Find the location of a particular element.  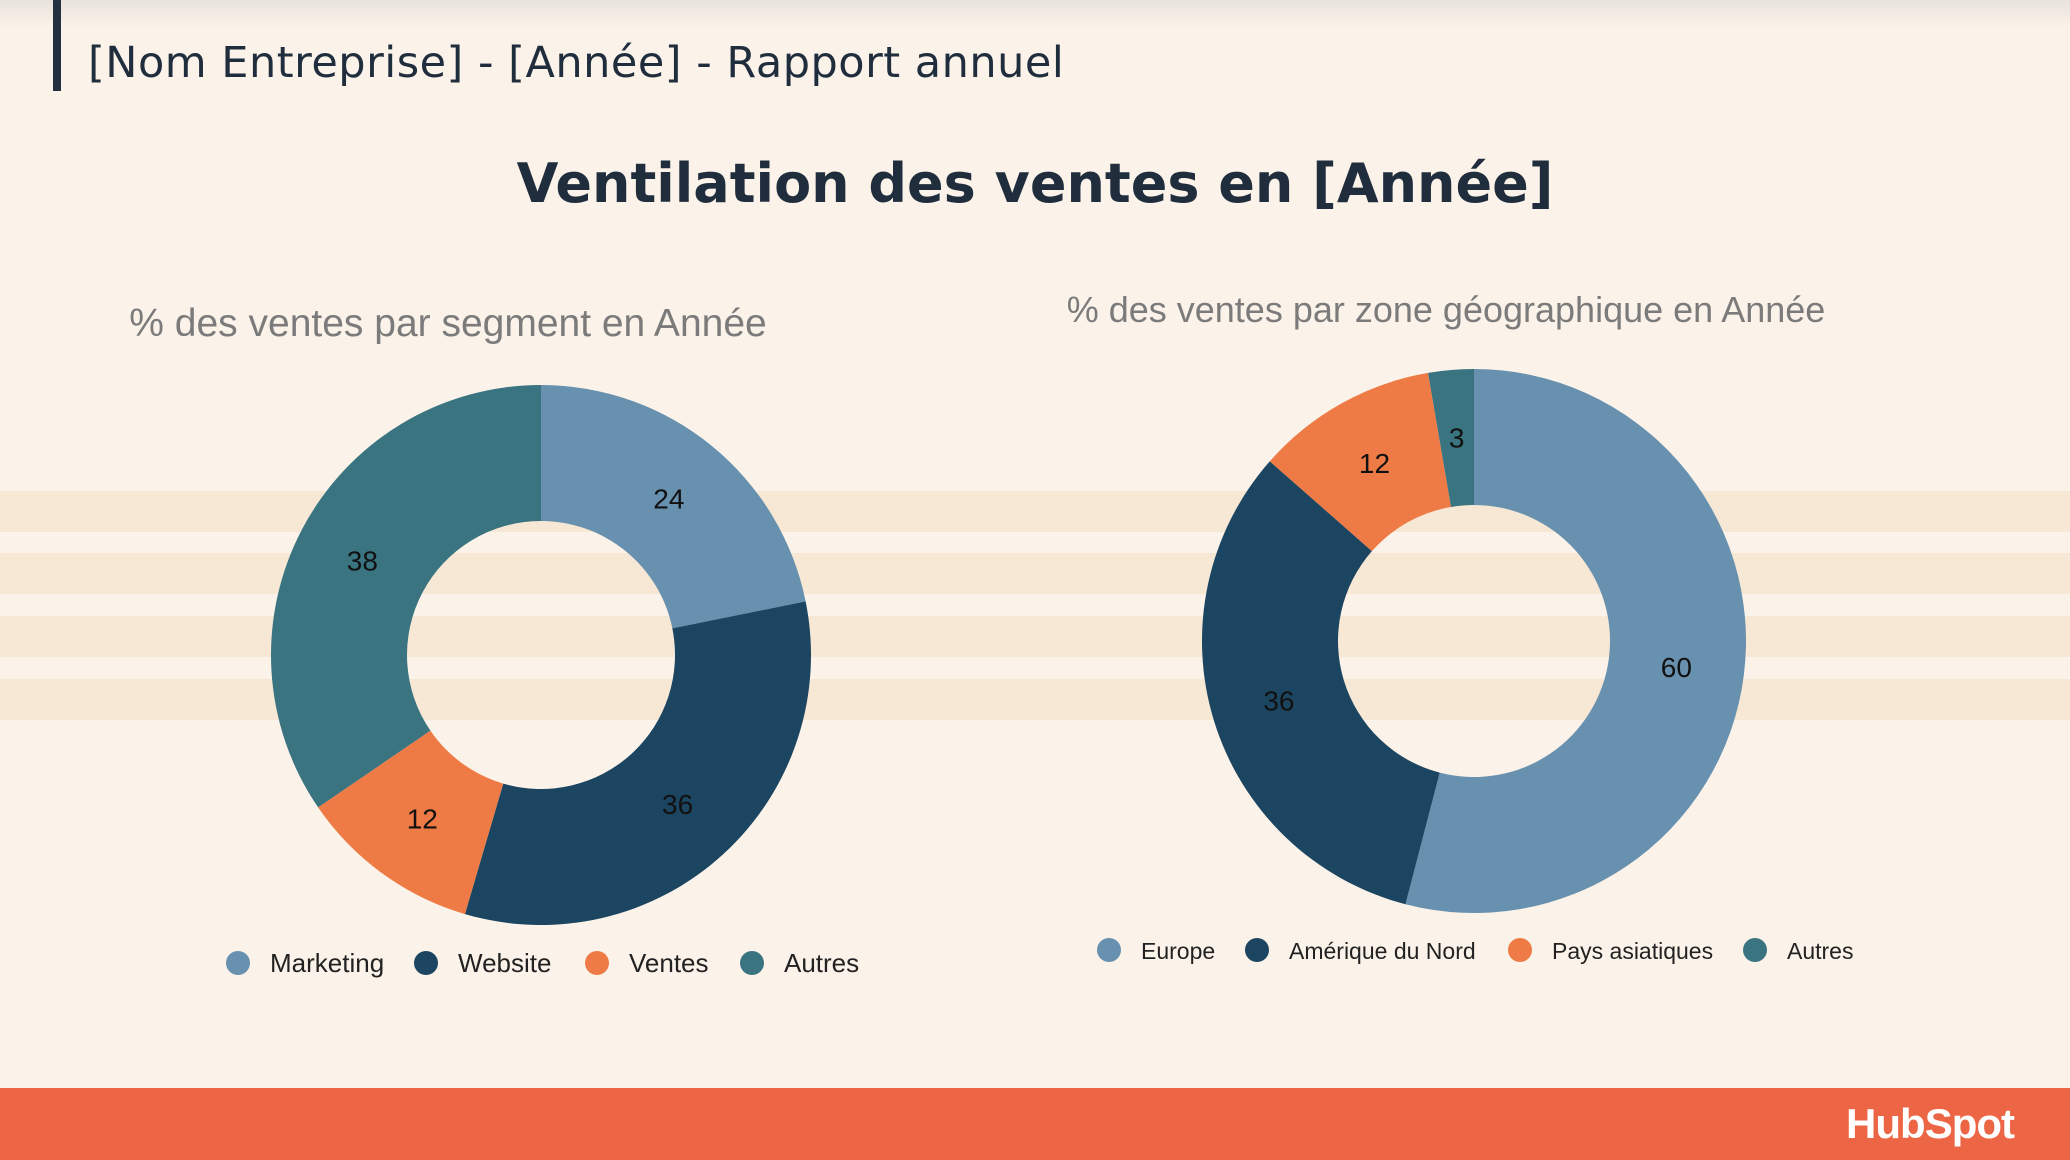

slice-pays-asiatiques is located at coordinates (1360, 462).